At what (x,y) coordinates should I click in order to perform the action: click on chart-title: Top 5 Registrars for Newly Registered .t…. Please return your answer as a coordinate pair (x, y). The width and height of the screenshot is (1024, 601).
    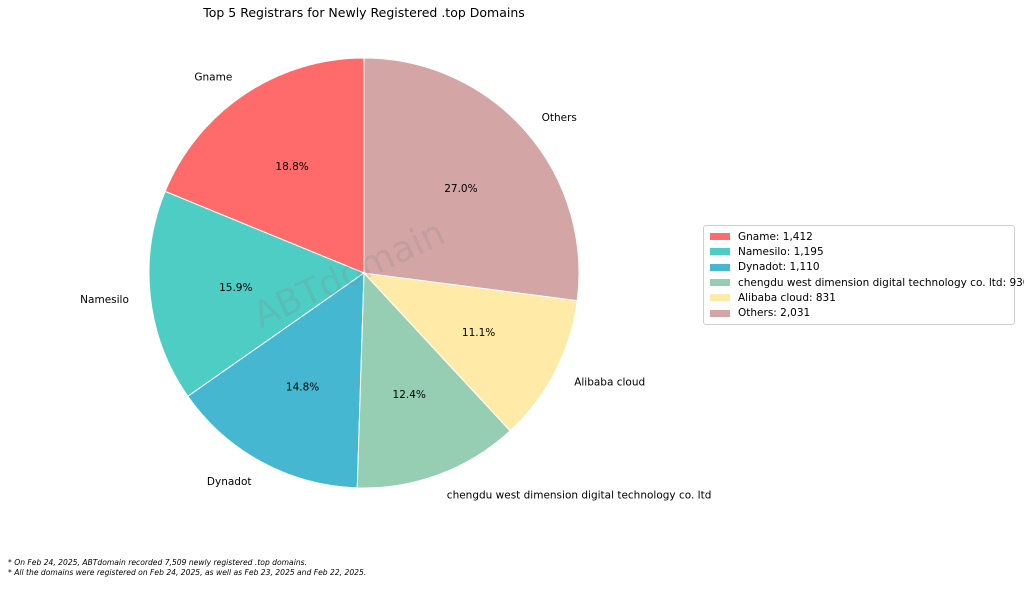
    Looking at the image, I should click on (363, 12).